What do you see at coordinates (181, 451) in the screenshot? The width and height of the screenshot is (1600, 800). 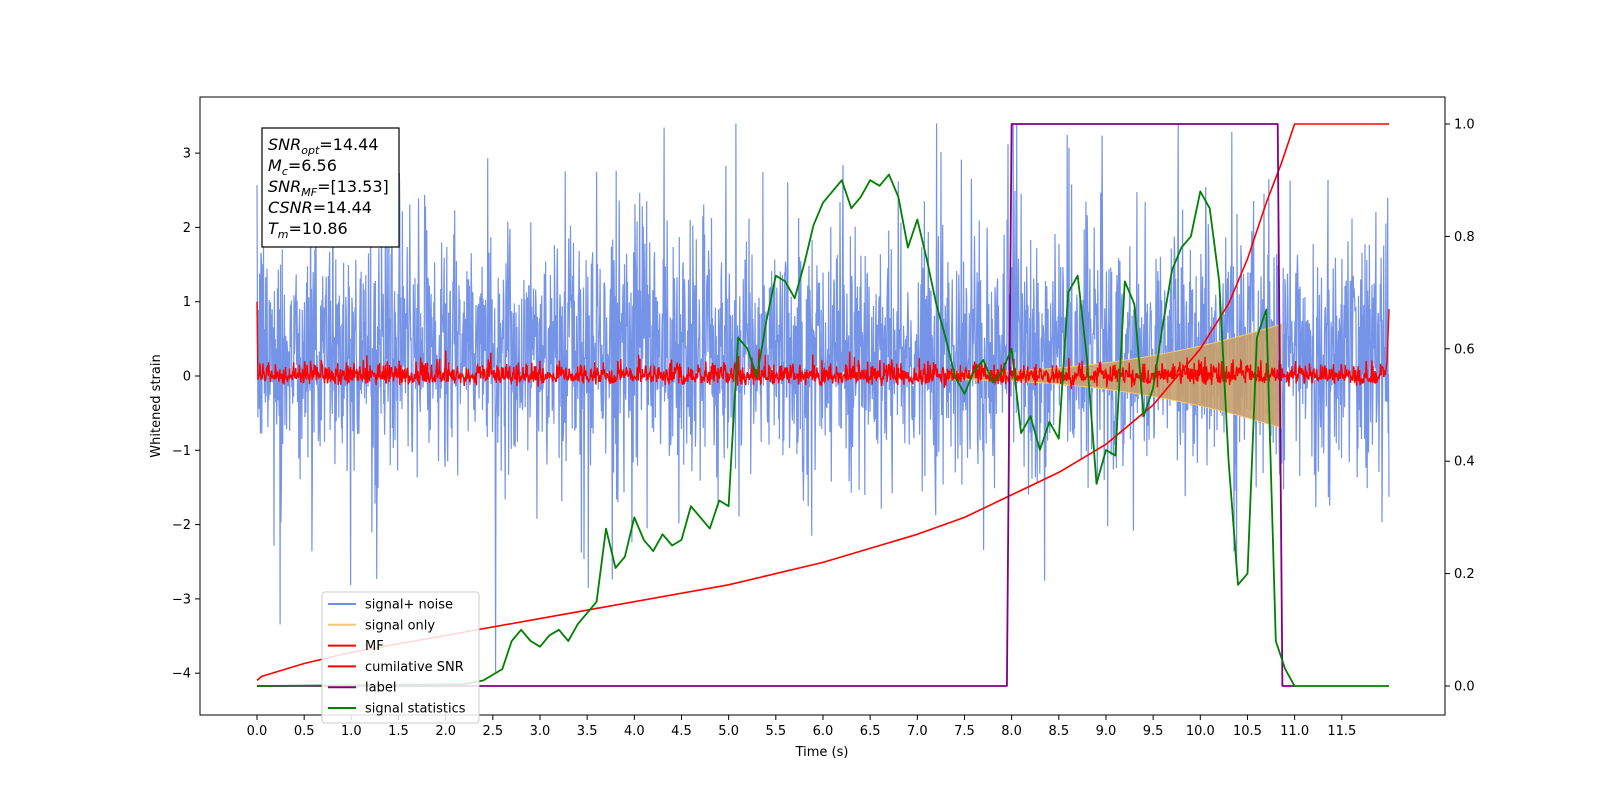 I see `y-left-tick-label: −1` at bounding box center [181, 451].